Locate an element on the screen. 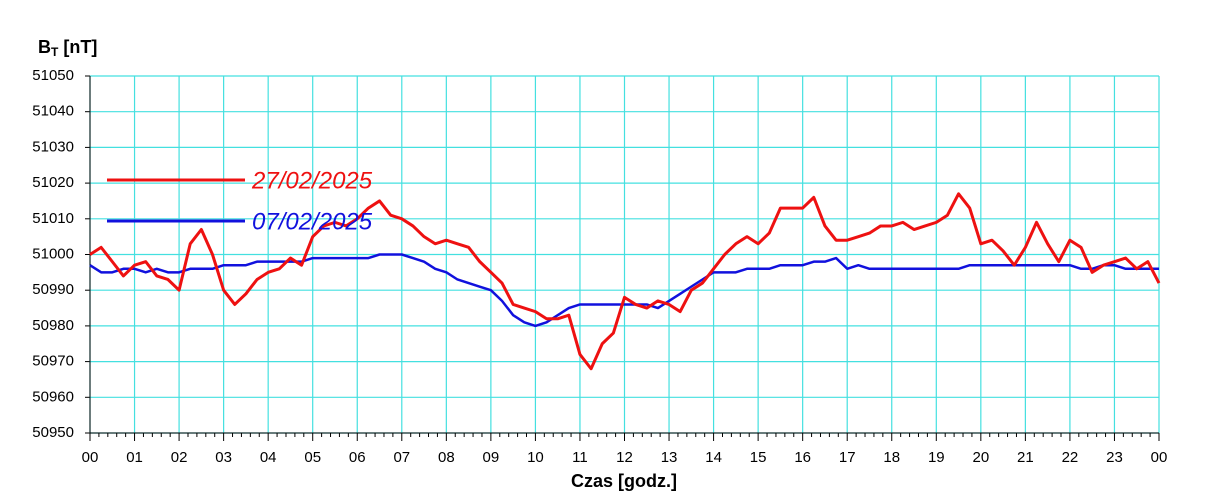  x-tick-label: 08 is located at coordinates (446, 457).